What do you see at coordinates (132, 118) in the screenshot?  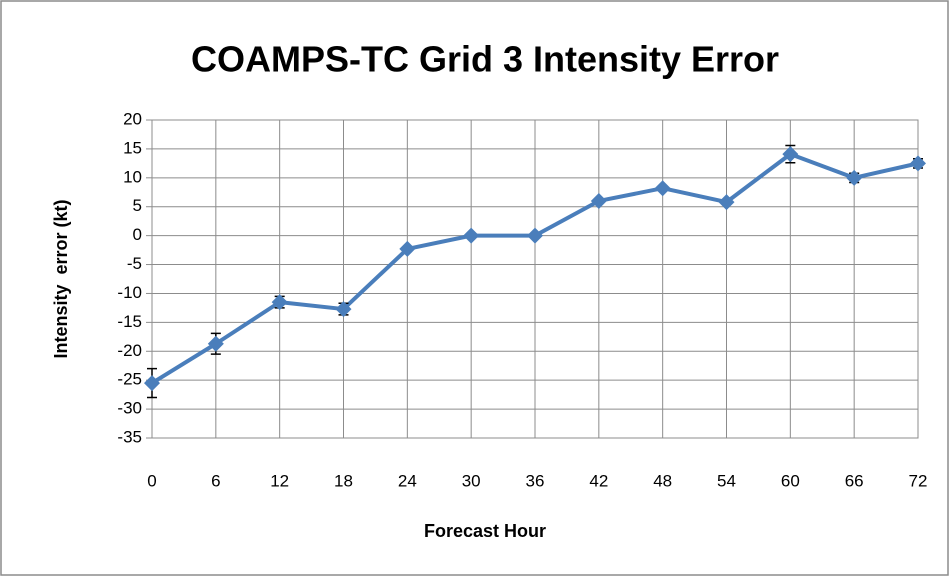 I see `y-tick-label: 20` at bounding box center [132, 118].